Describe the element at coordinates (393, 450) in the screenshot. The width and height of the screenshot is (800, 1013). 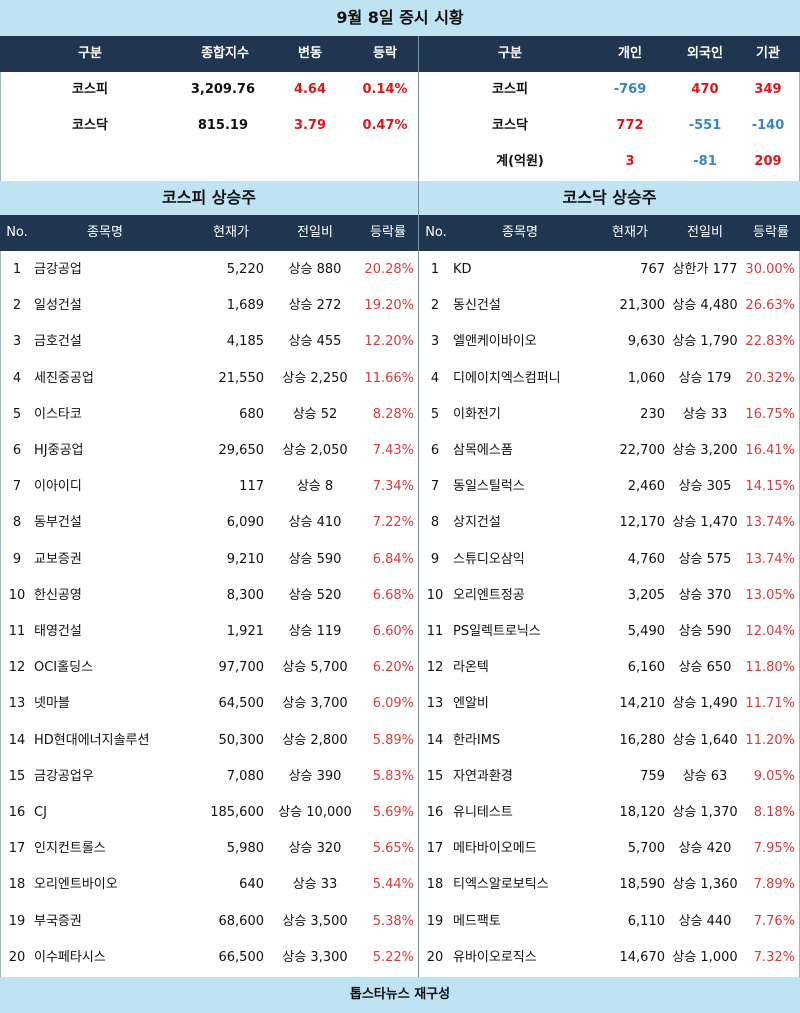
I see `change-rate: 7.43%` at that location.